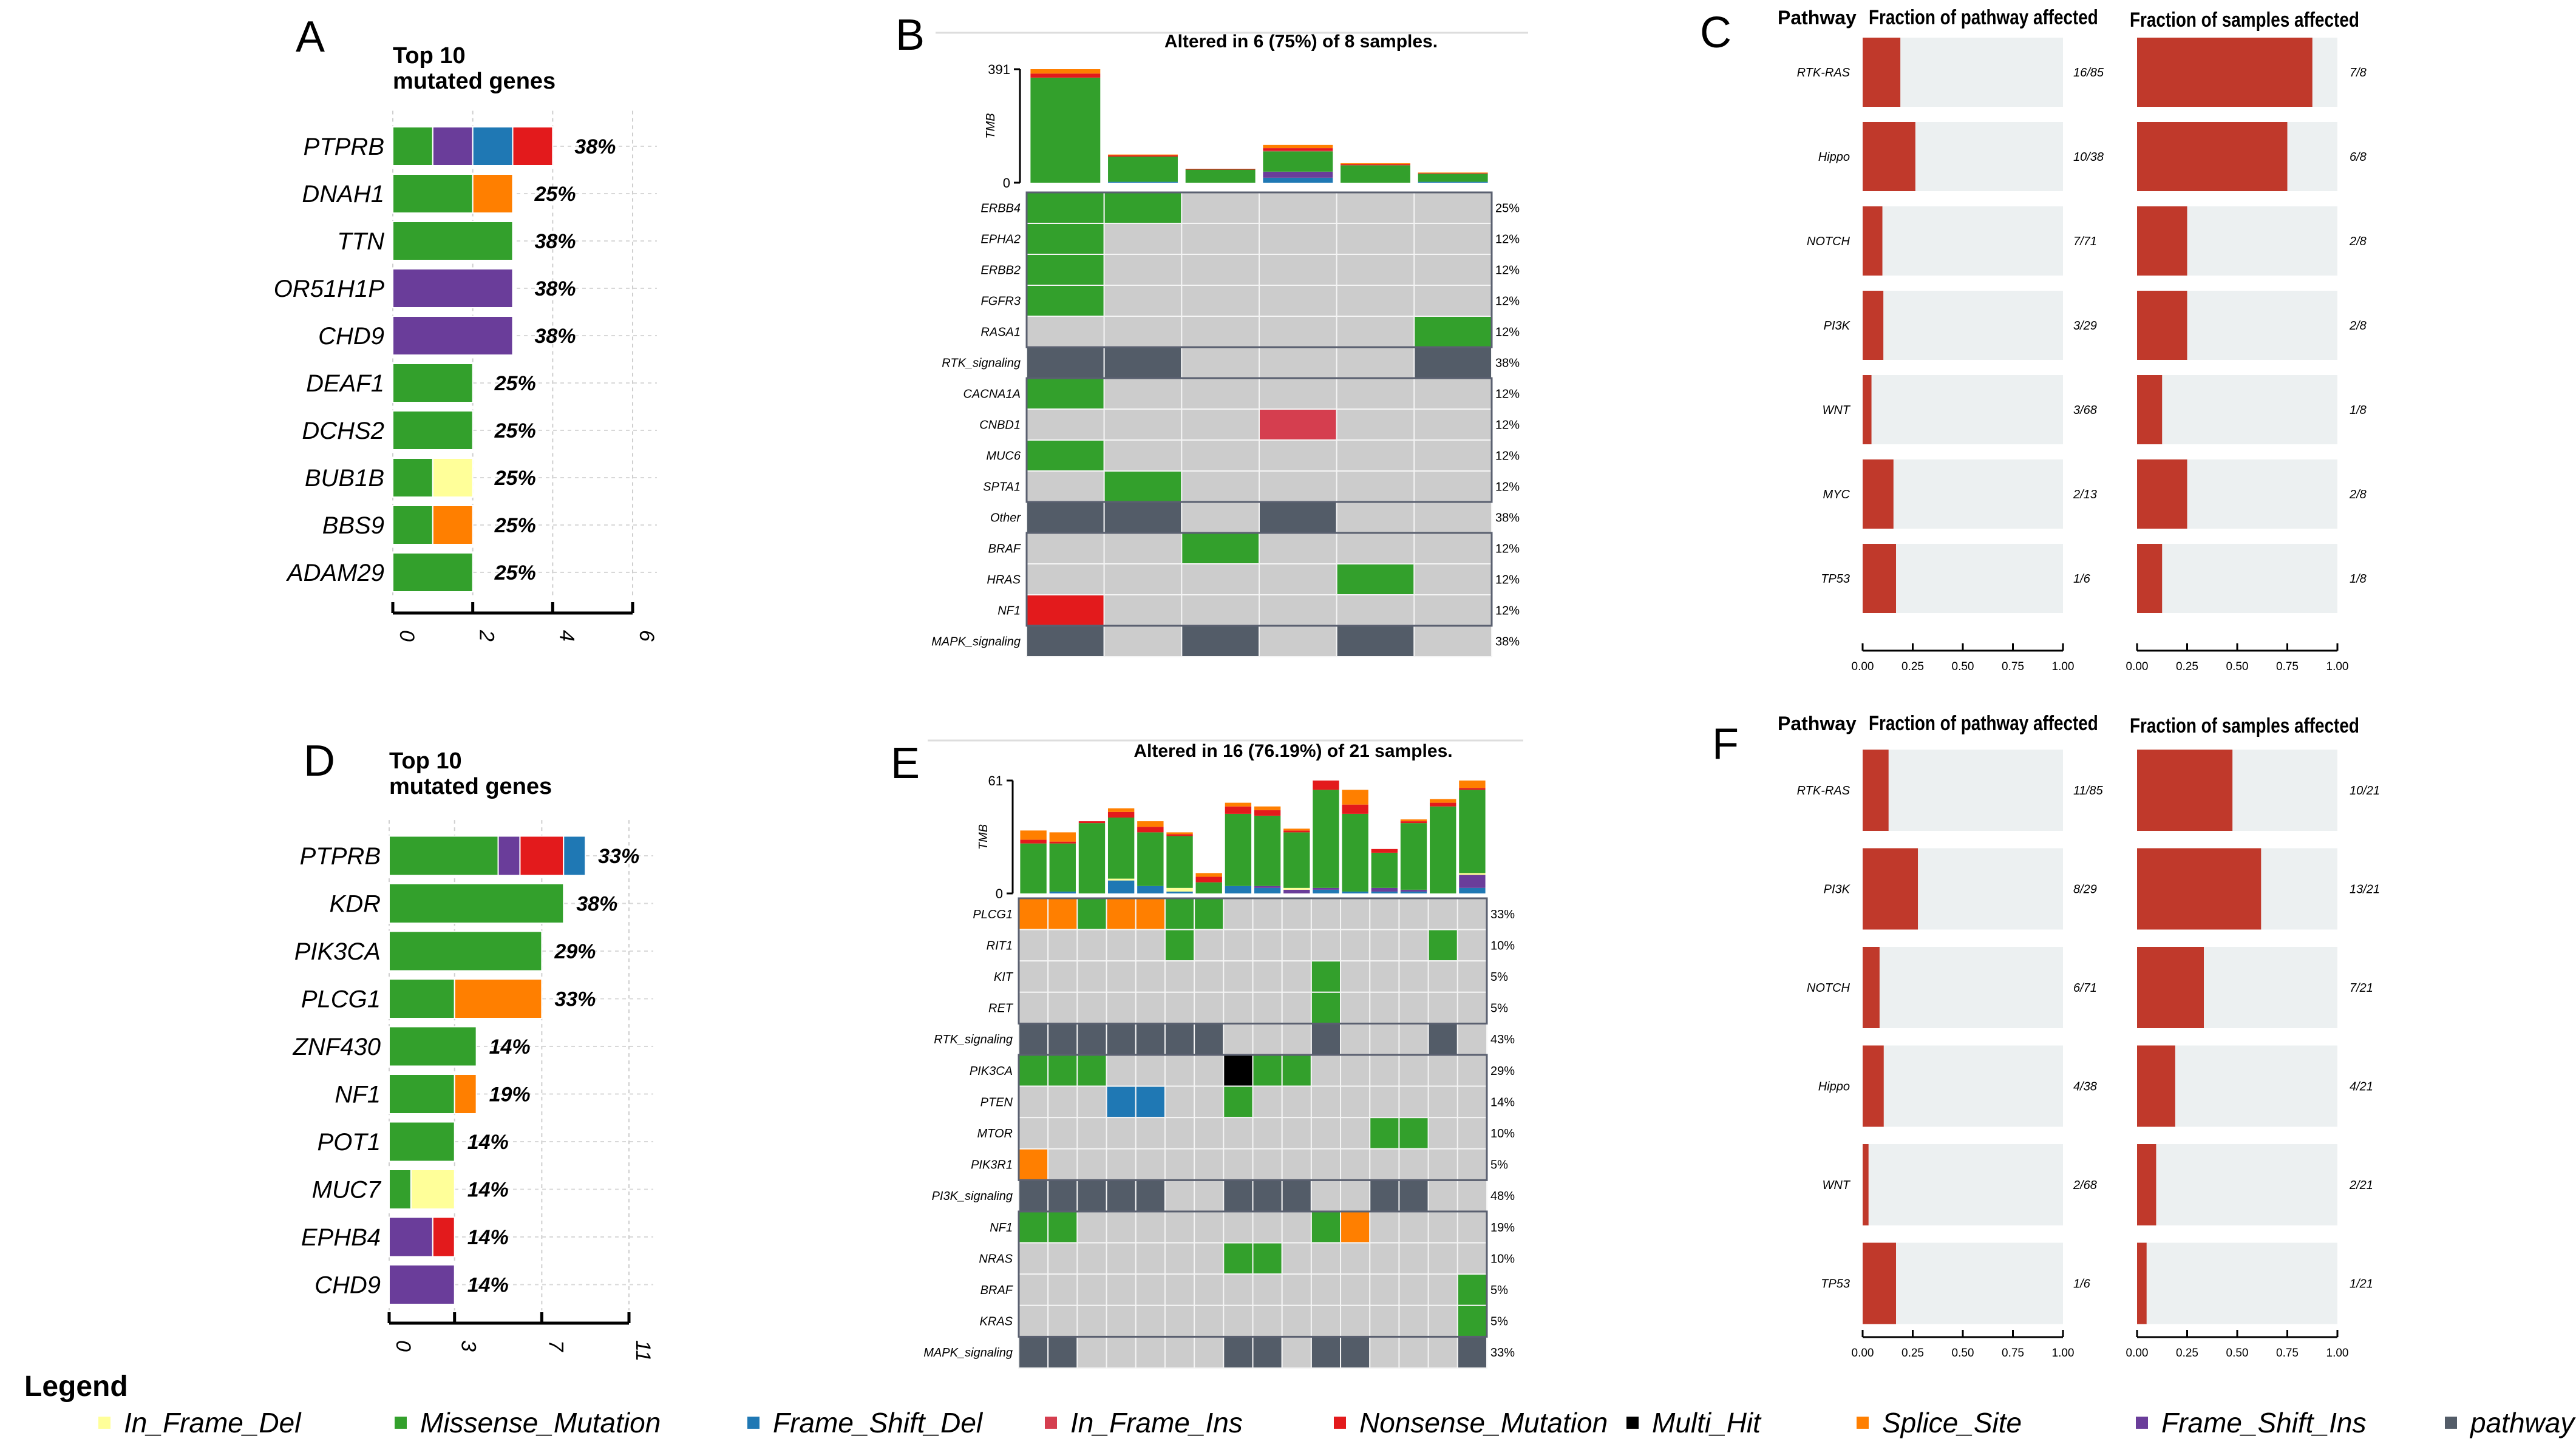  Describe the element at coordinates (1001, 1228) in the screenshot. I see `gene-label: NF1` at that location.